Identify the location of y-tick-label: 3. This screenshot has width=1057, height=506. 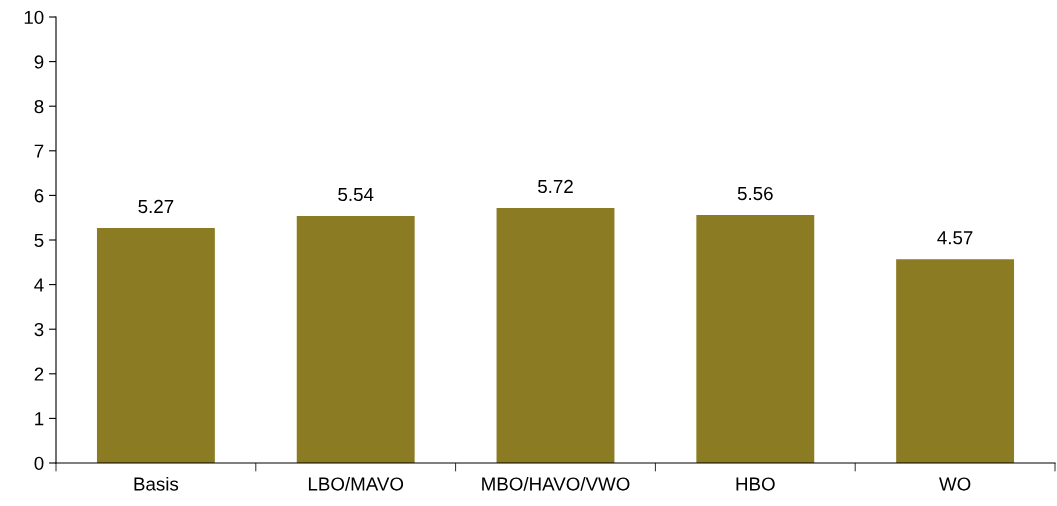
(39, 329).